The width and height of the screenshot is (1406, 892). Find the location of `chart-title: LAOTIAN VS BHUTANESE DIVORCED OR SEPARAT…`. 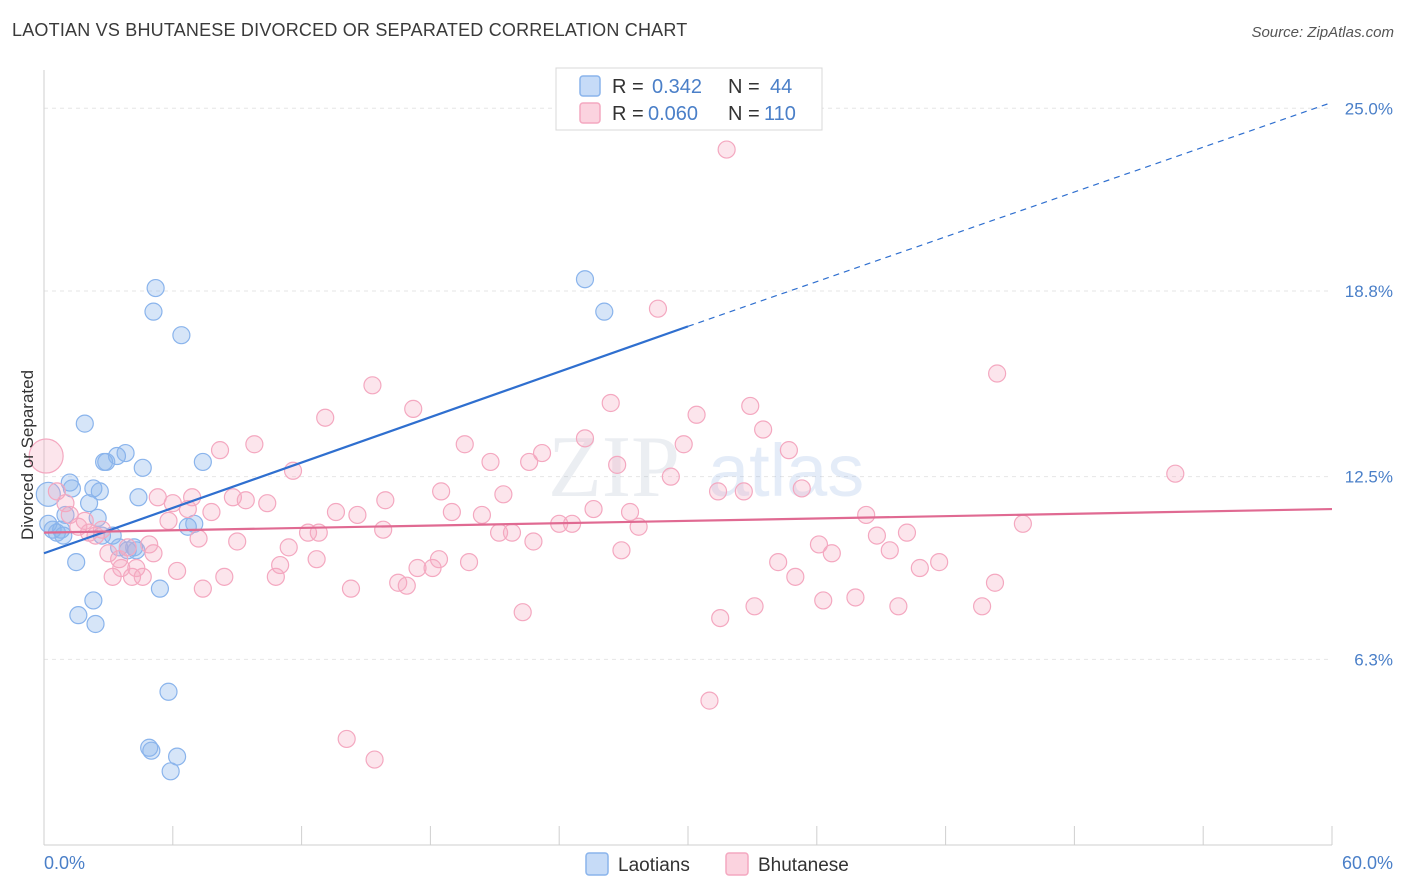

chart-title: LAOTIAN VS BHUTANESE DIVORCED OR SEPARAT… is located at coordinates (350, 30).